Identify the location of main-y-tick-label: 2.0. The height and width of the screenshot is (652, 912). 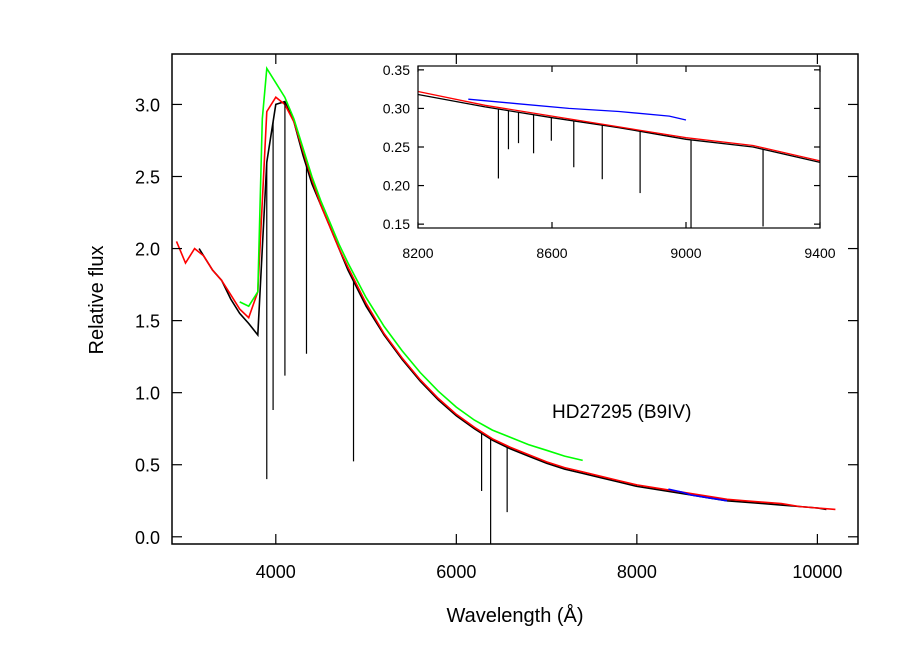
(147, 250).